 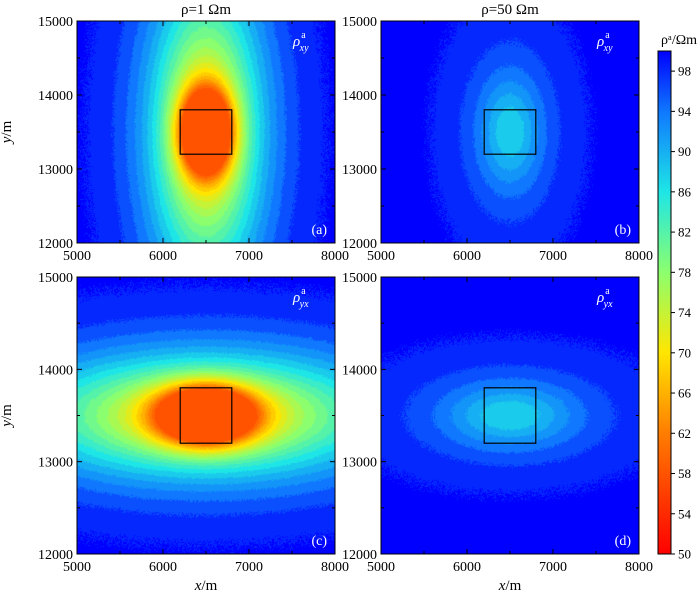 I want to click on colorbar-tick-label: 58, so click(x=684, y=473).